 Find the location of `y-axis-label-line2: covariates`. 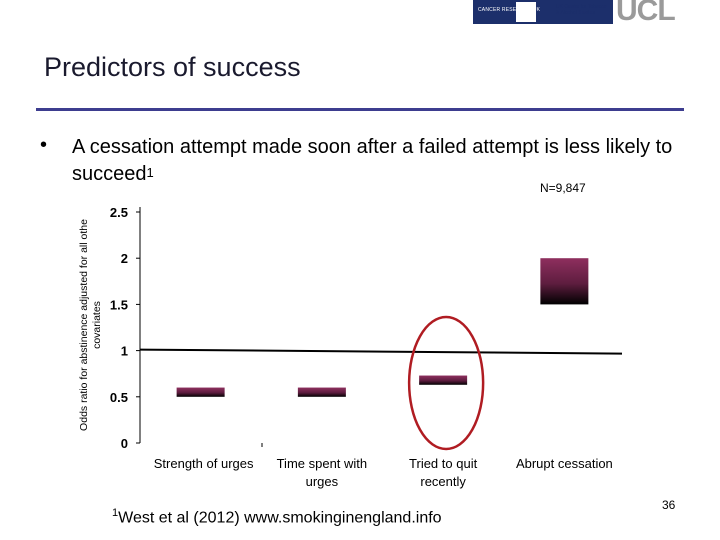

y-axis-label-line2: covariates is located at coordinates (97, 325).